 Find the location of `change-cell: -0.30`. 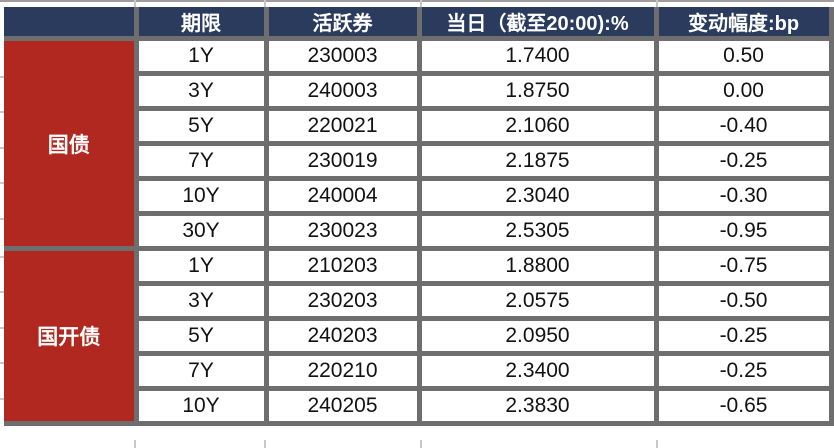

change-cell: -0.30 is located at coordinates (743, 196).